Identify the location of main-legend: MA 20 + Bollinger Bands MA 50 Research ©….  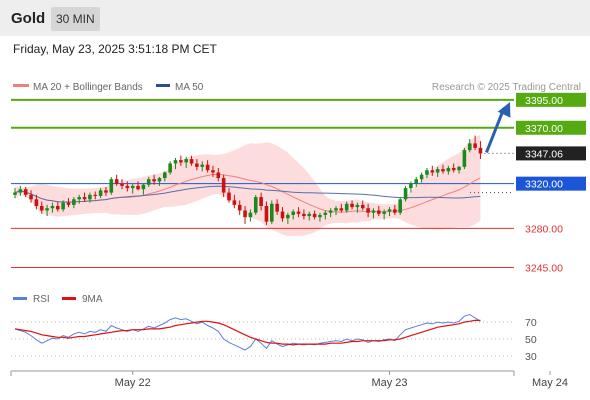
(297, 87).